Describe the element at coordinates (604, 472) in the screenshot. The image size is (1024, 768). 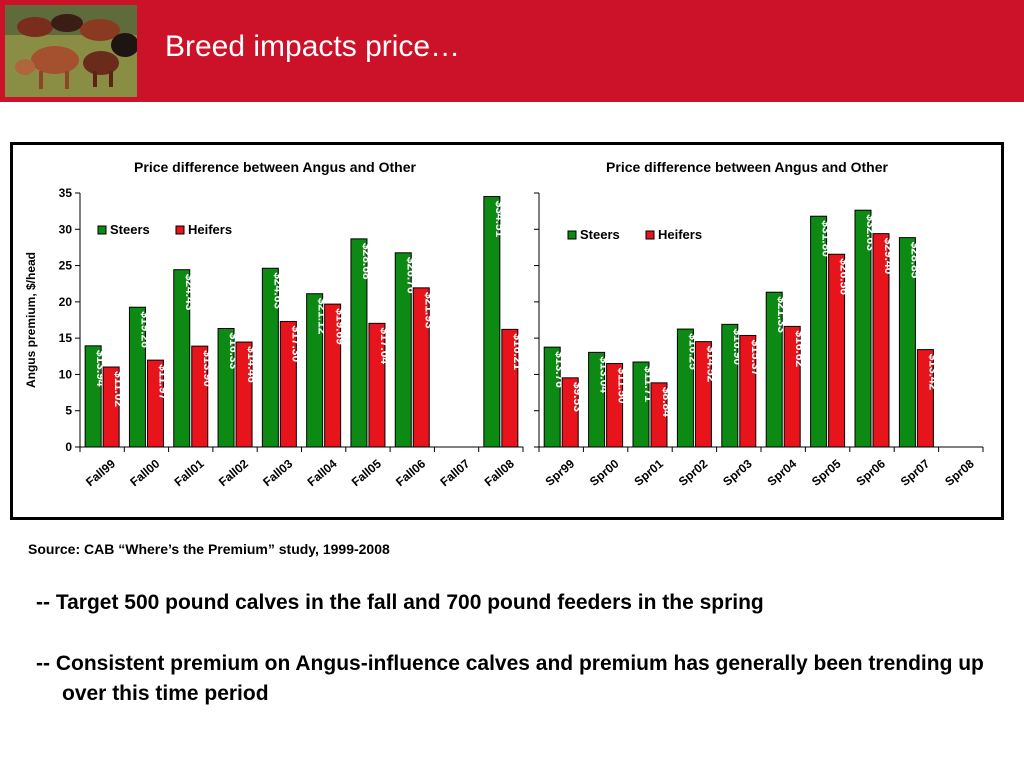
I see `x-tick-label: Spr00` at that location.